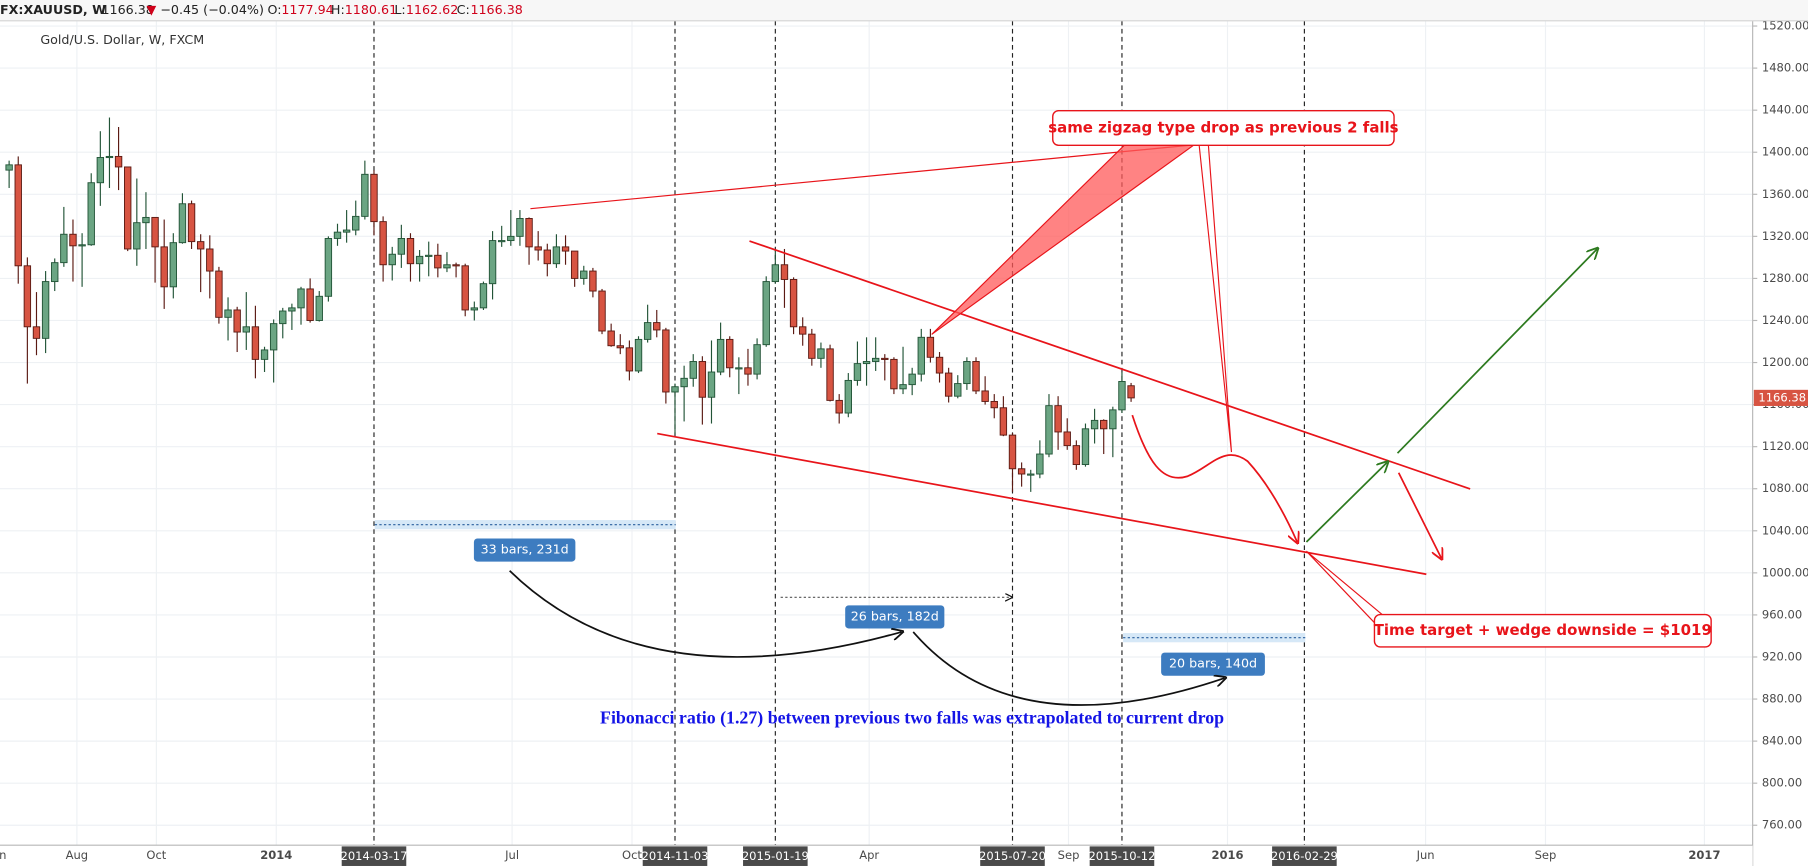 The height and width of the screenshot is (866, 1808). Describe the element at coordinates (1785, 110) in the screenshot. I see `y-tick-label: 1440.00` at that location.